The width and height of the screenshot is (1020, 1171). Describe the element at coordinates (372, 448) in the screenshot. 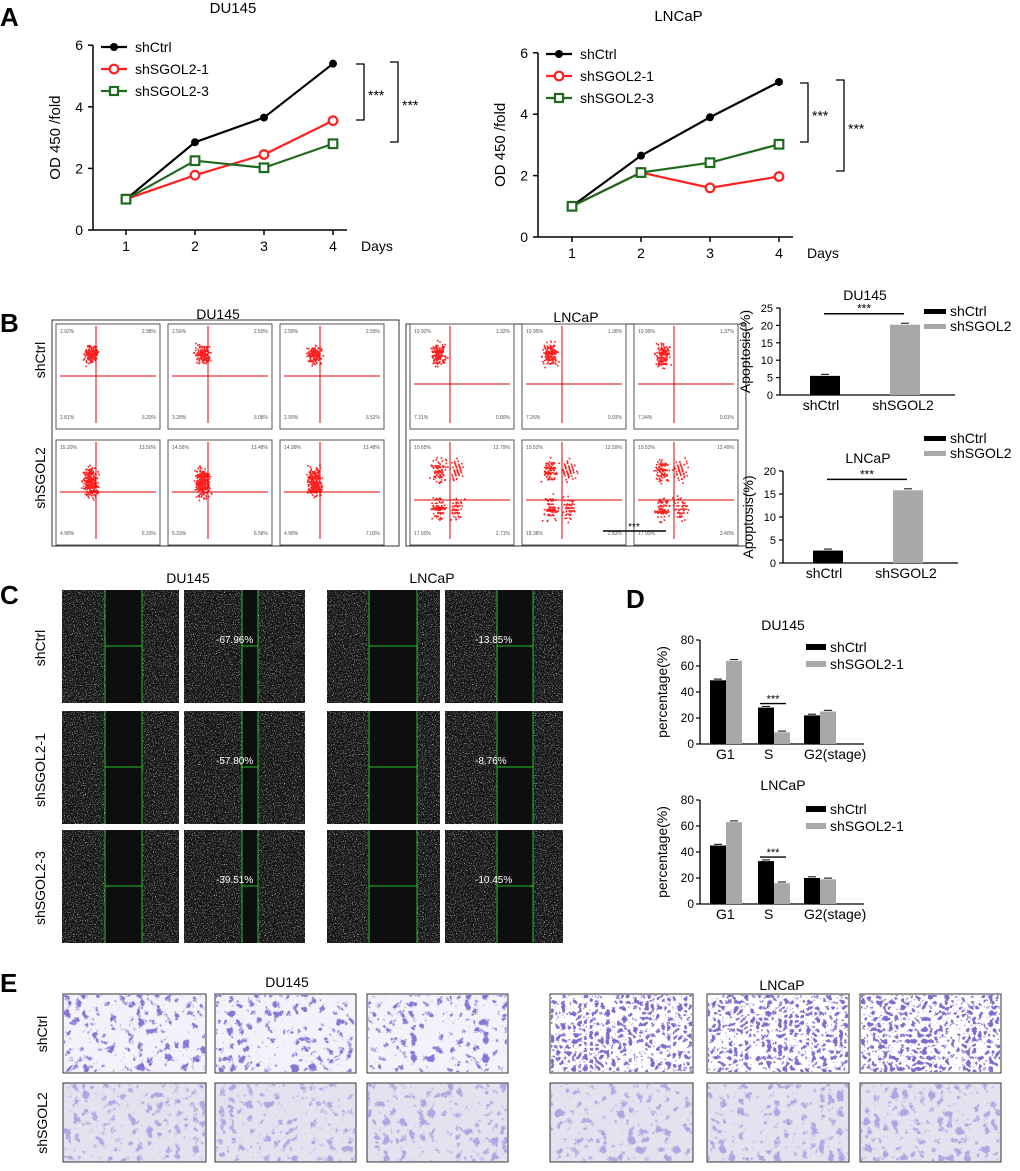

I see `quadrant-q2: 13.48%` at that location.